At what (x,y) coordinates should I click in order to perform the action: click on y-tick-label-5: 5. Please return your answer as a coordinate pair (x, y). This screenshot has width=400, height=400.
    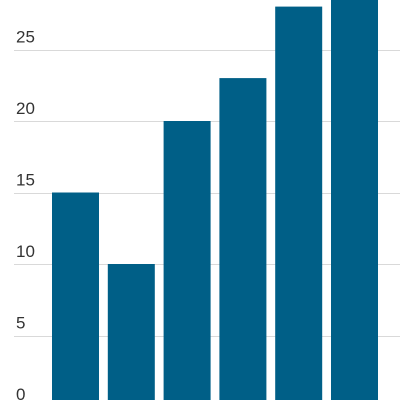
    Looking at the image, I should click on (20, 323).